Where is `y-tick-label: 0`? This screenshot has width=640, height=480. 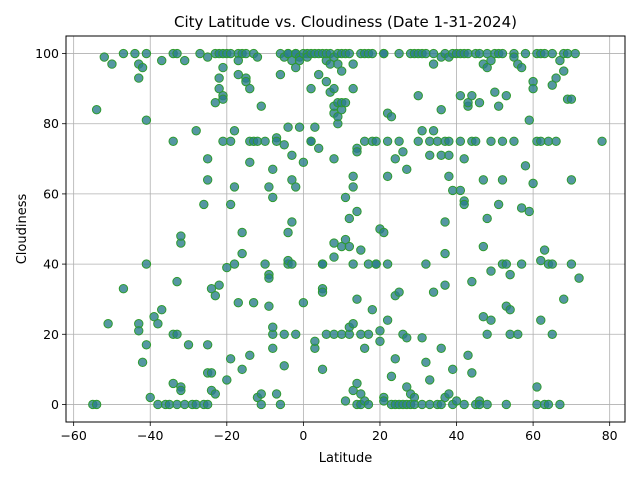
y-tick-label: 0 is located at coordinates (55, 404).